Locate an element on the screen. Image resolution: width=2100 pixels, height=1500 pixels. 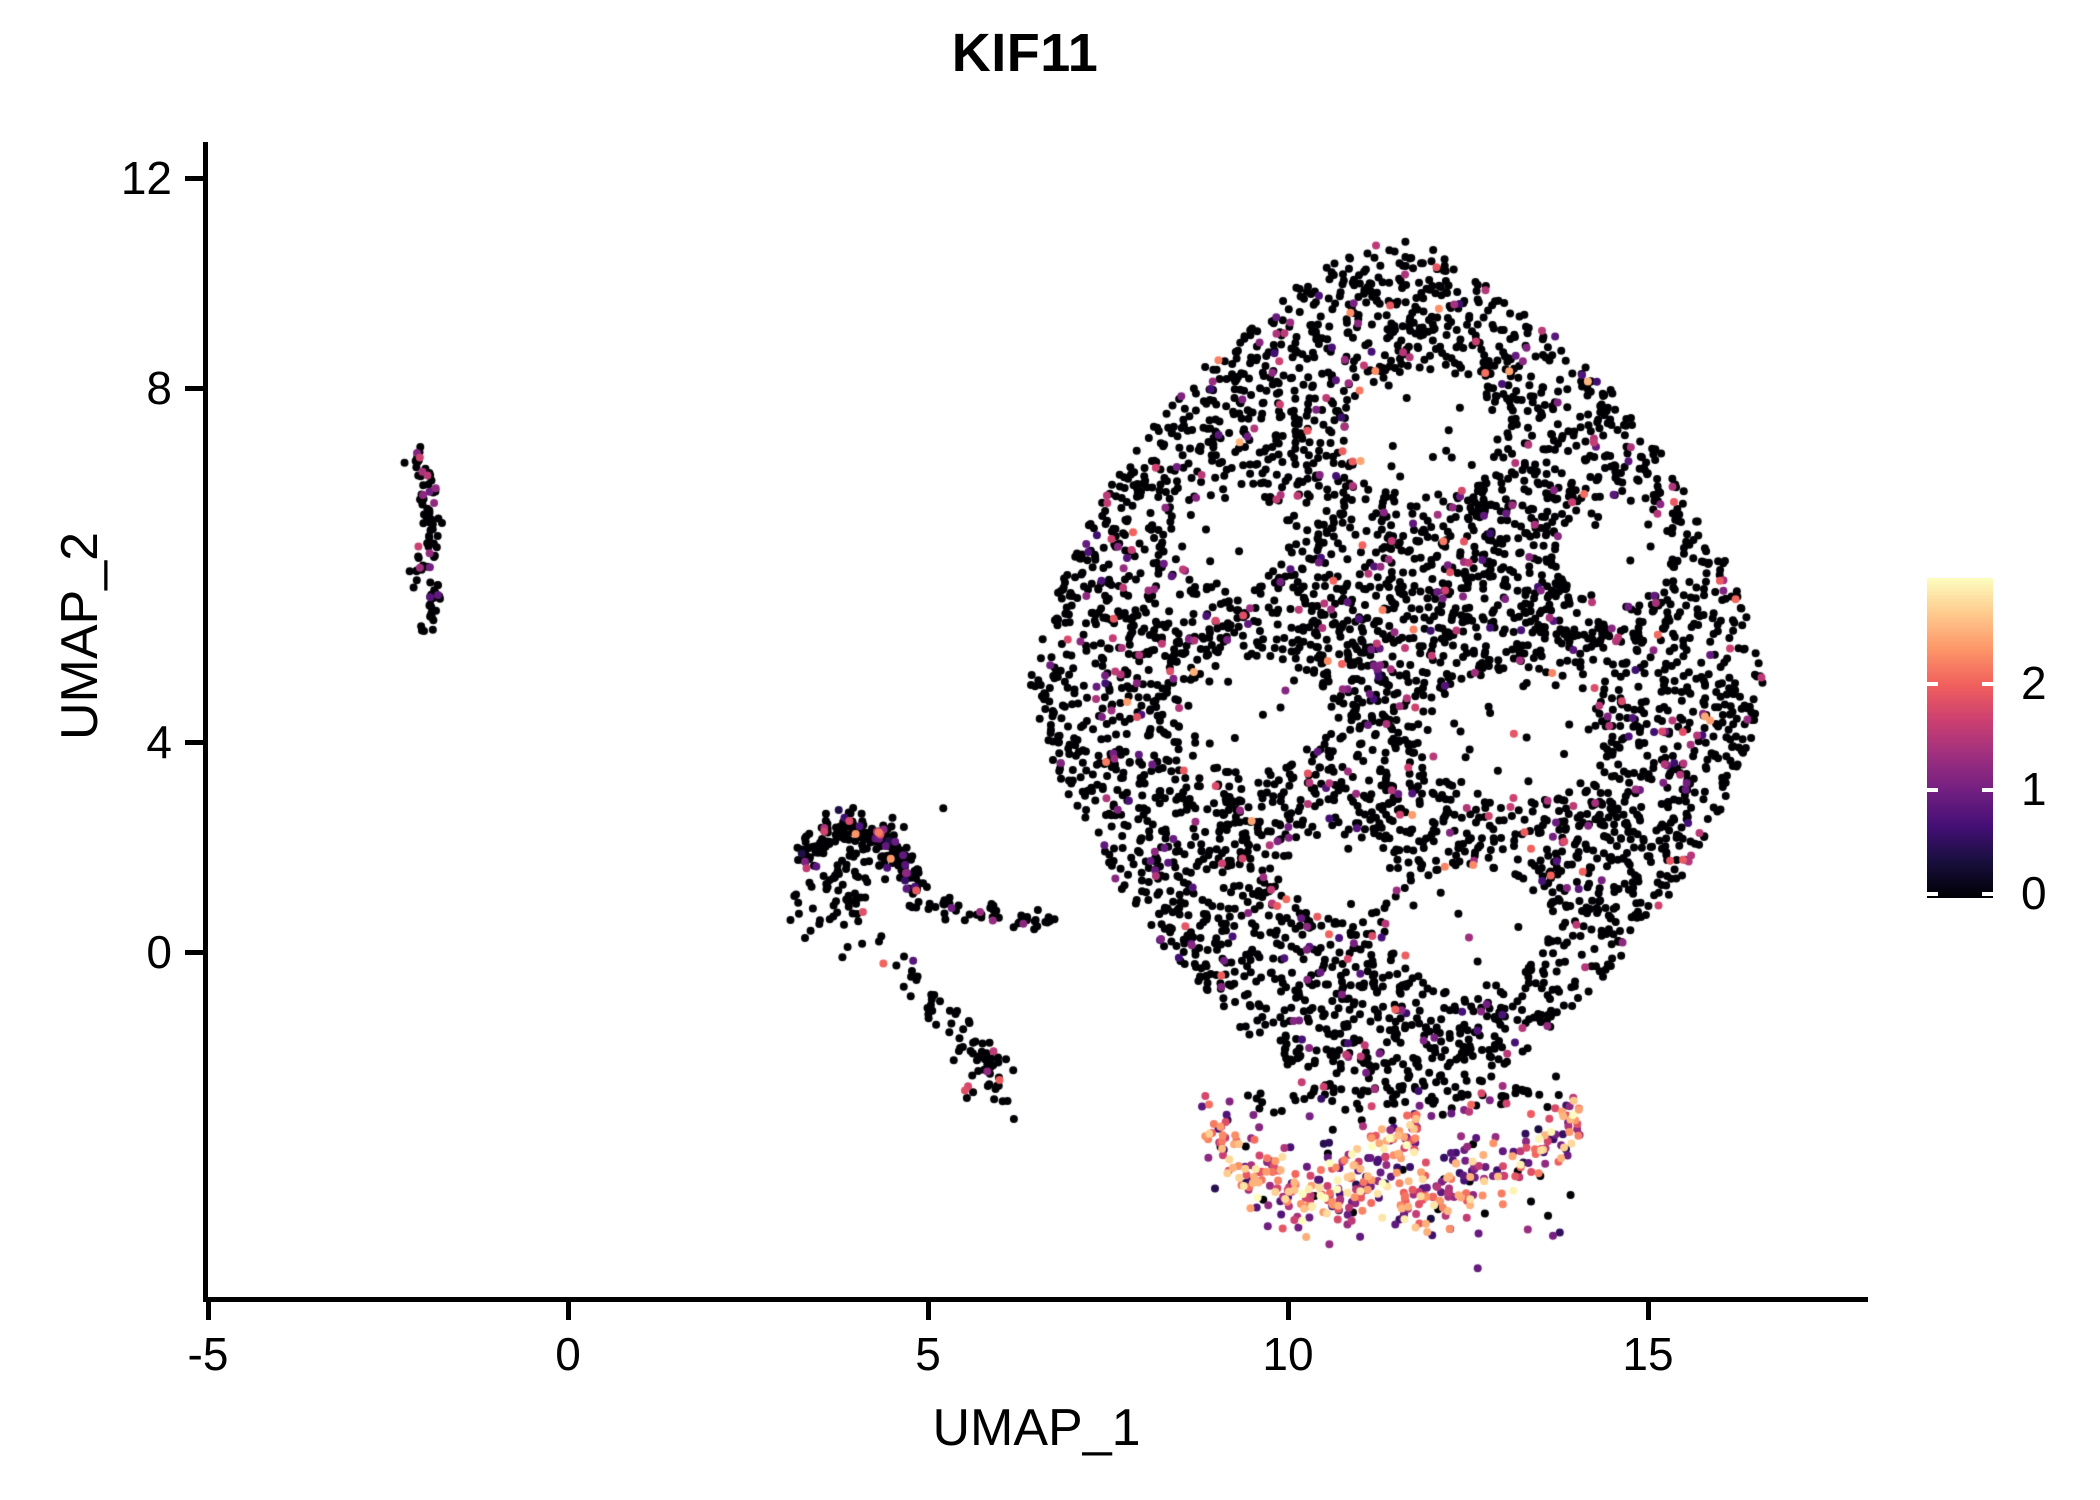
x-axis-line is located at coordinates (1035, 1299).